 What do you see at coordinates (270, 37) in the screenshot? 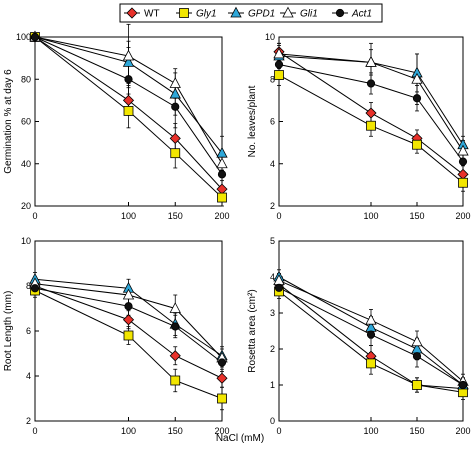
I see `y-tick-label: 10` at bounding box center [270, 37].